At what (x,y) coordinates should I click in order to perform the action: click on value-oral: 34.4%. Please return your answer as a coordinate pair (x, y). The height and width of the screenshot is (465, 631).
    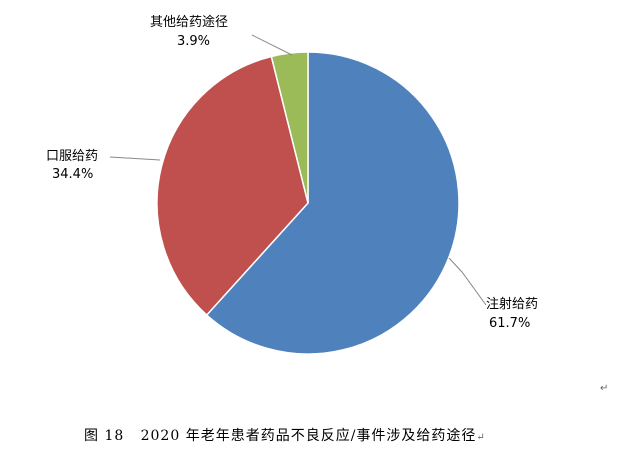
    Looking at the image, I should click on (72, 174).